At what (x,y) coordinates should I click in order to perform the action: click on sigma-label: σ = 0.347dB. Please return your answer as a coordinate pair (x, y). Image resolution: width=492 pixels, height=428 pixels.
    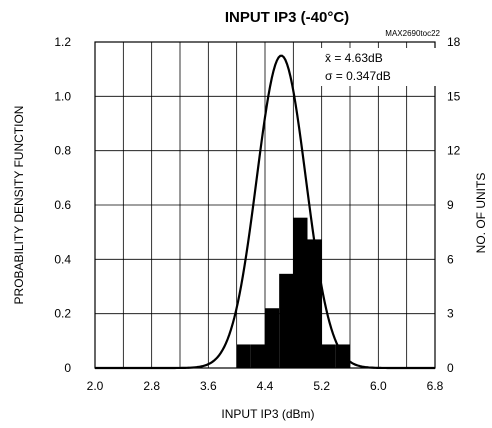
    Looking at the image, I should click on (358, 76).